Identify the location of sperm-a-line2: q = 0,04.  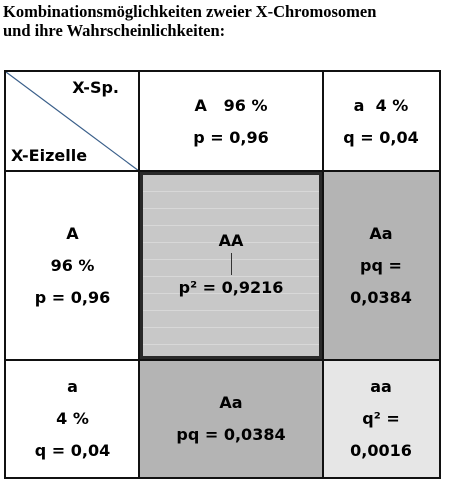
(381, 137).